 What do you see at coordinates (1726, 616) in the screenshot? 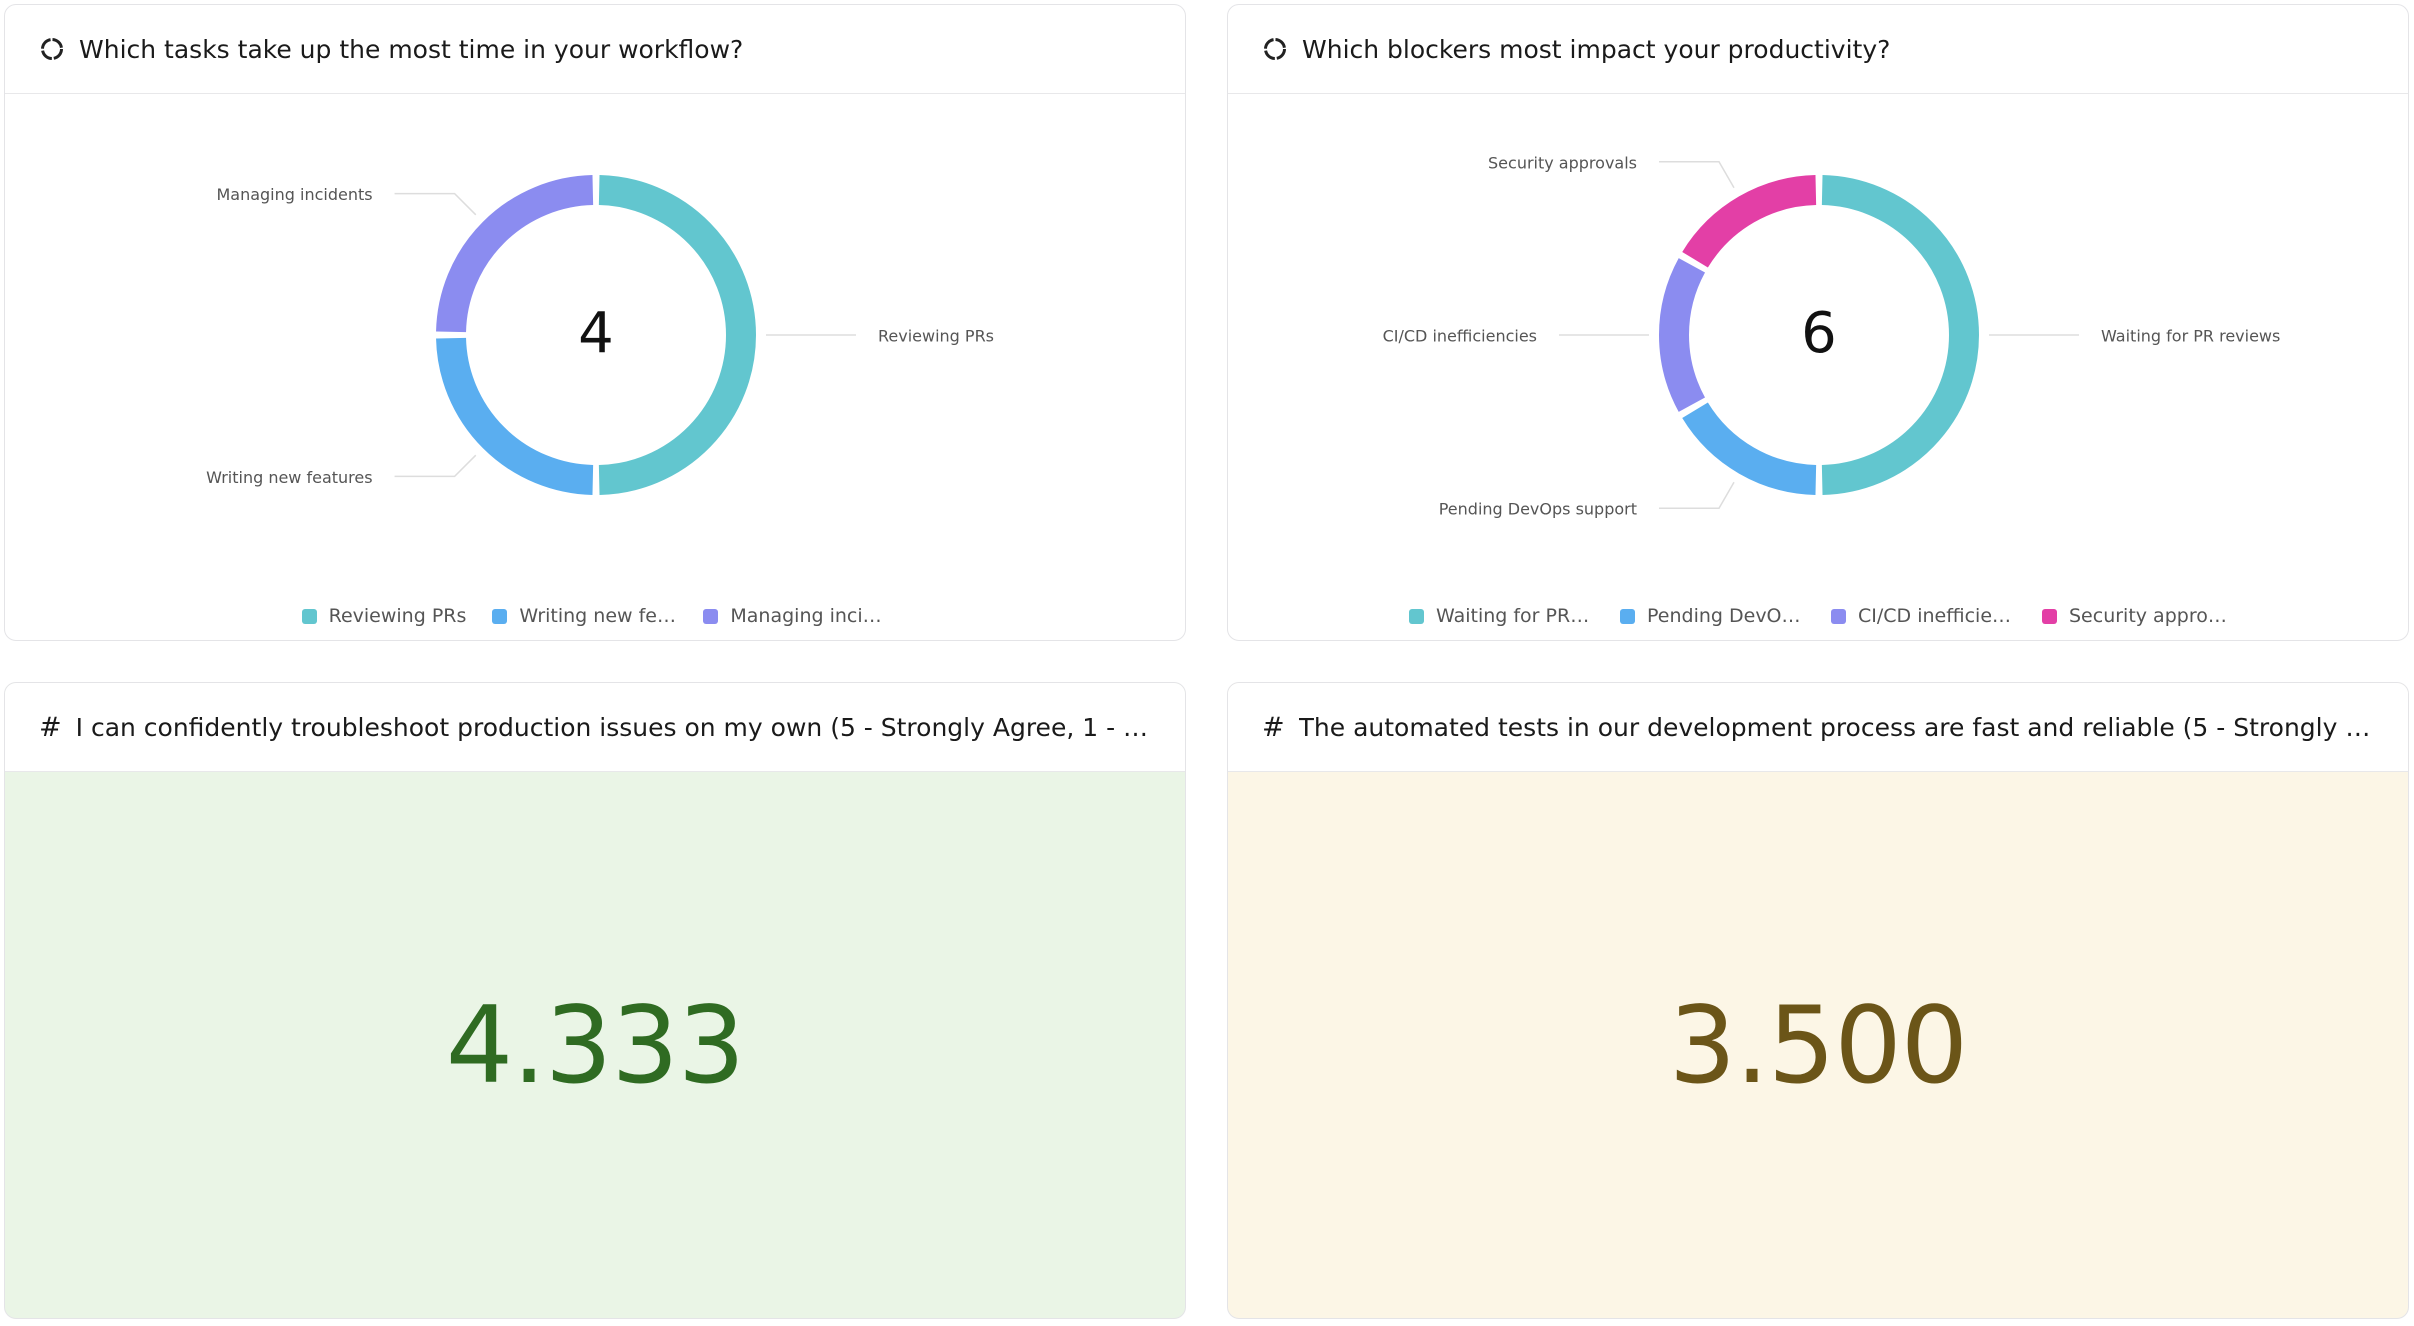
I see `legend-label: Pending DevOps support` at bounding box center [1726, 616].